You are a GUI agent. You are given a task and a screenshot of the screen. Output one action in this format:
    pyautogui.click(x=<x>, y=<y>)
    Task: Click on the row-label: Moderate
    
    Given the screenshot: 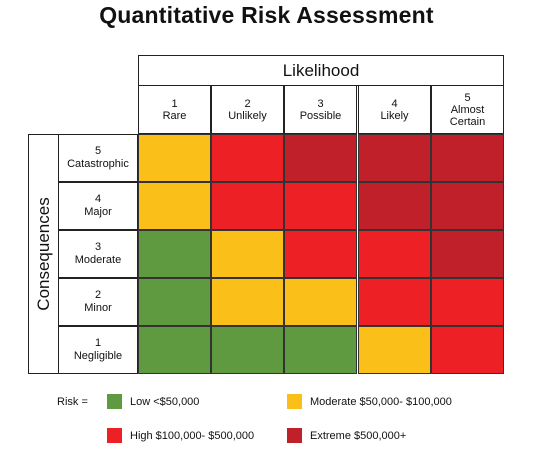 What is the action you would take?
    pyautogui.click(x=98, y=260)
    